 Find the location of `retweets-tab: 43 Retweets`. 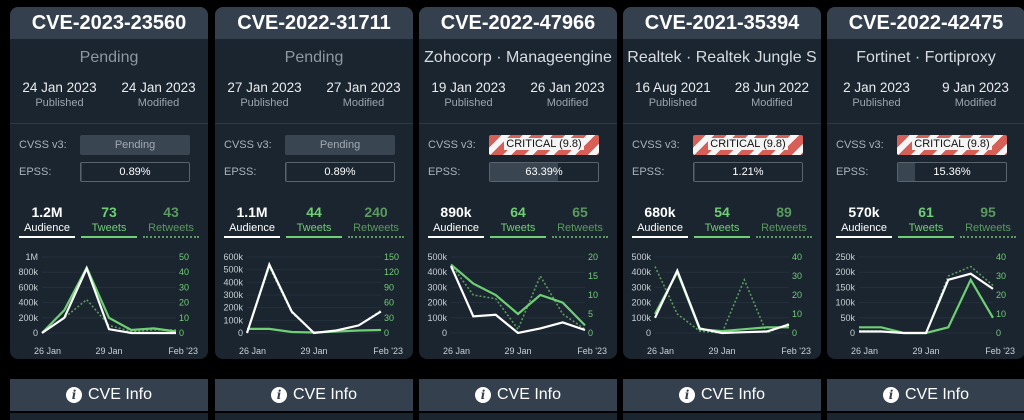

retweets-tab: 43 Retweets is located at coordinates (171, 221).